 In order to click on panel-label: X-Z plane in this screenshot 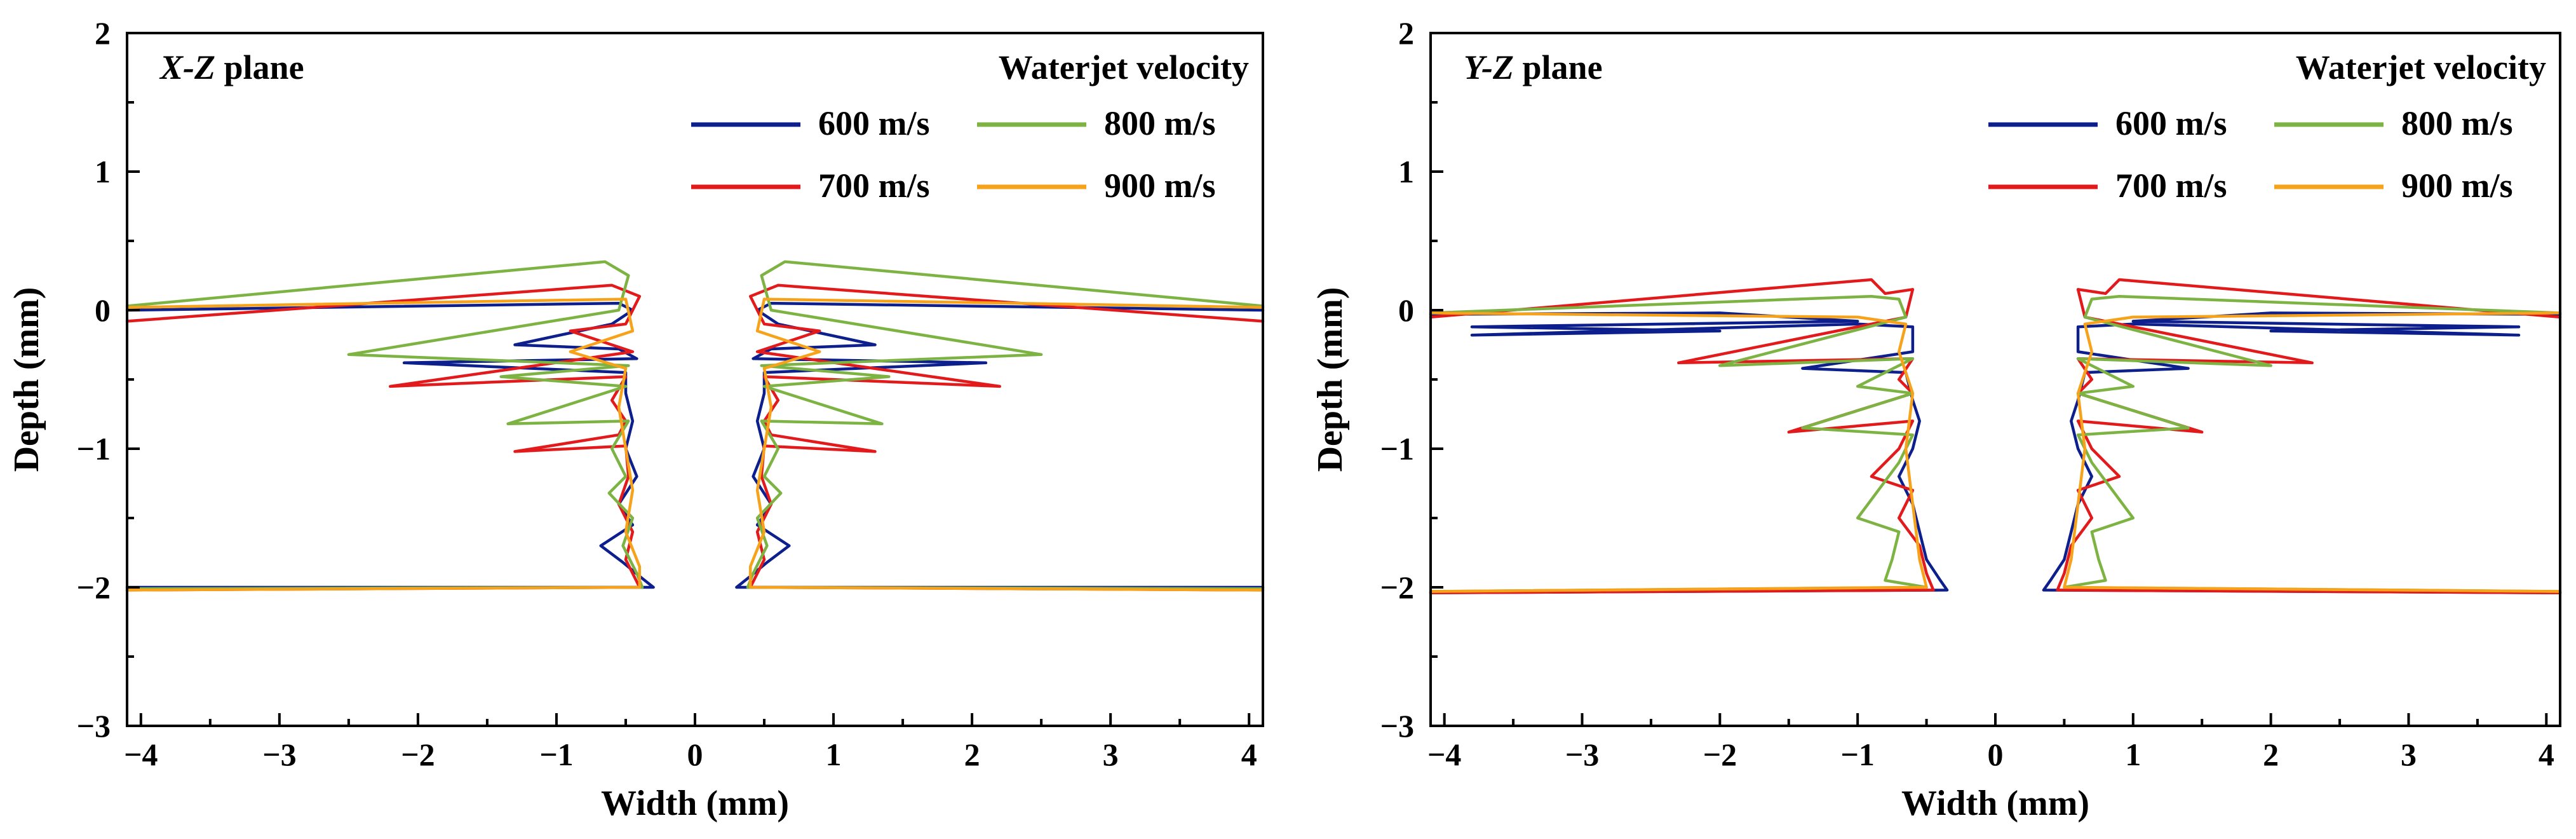, I will do `click(231, 67)`.